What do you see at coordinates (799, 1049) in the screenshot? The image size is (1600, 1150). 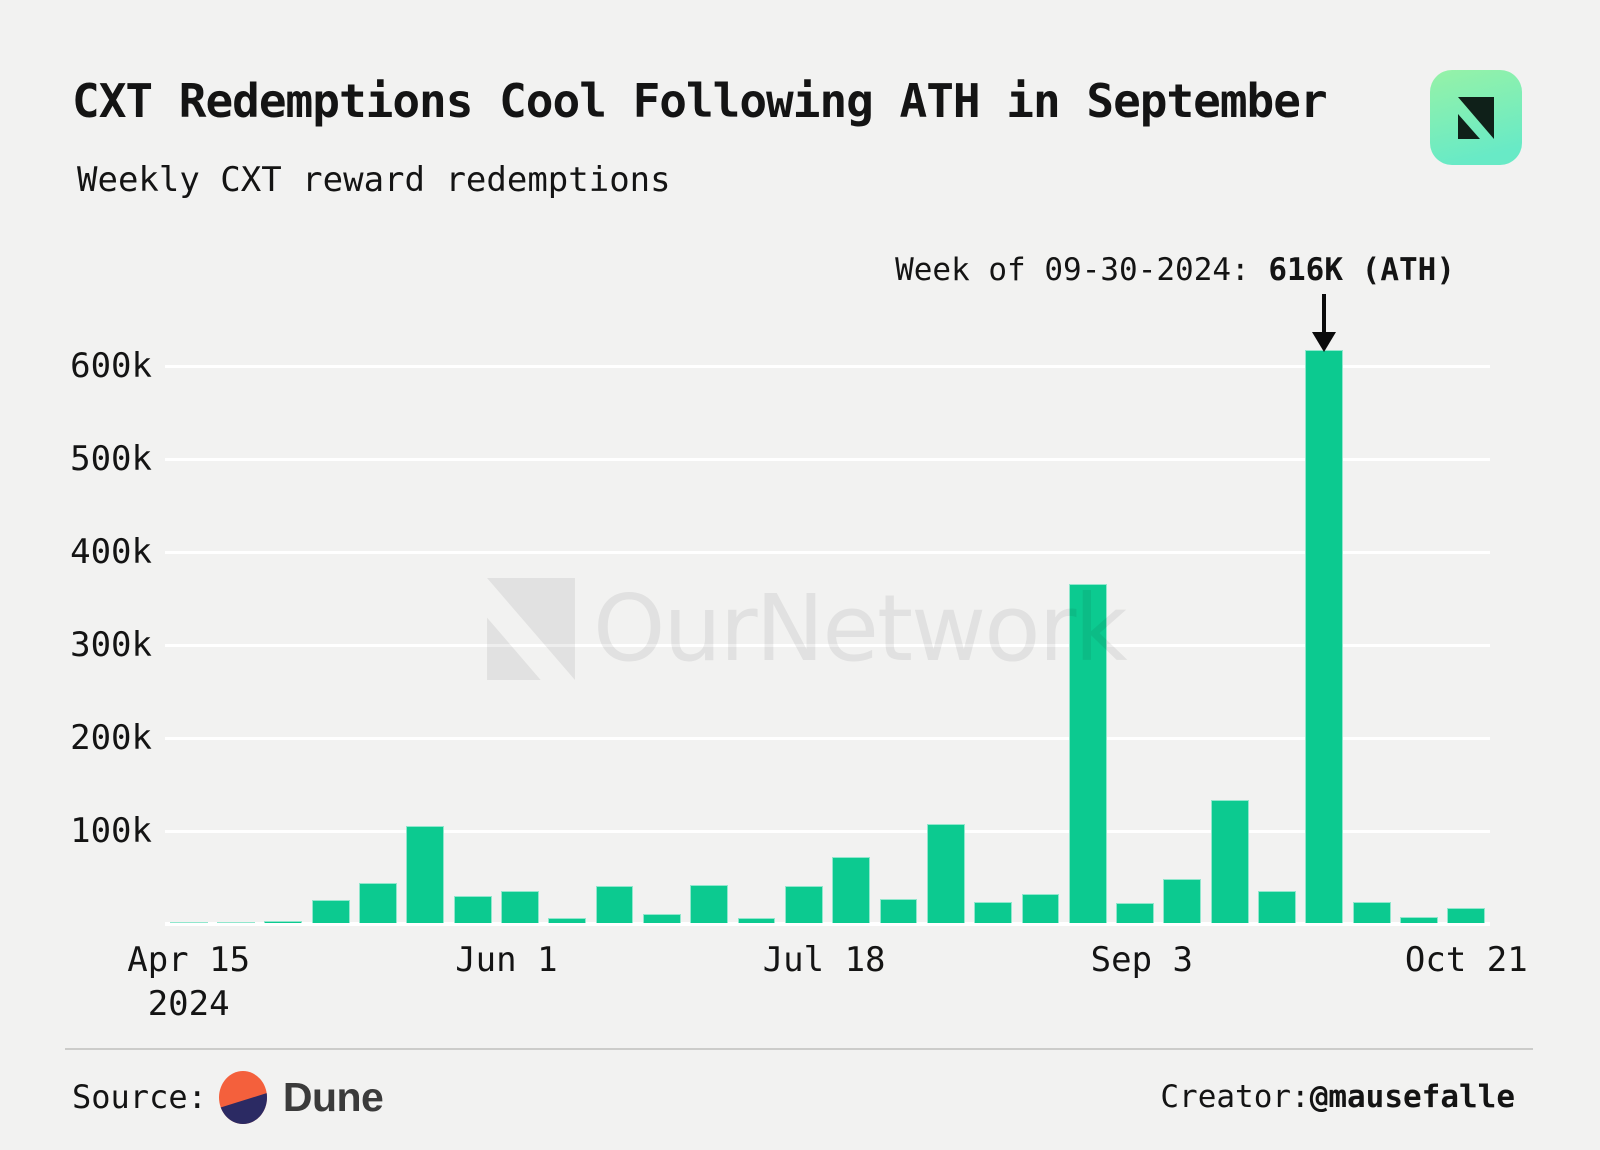 I see `footer-divider` at bounding box center [799, 1049].